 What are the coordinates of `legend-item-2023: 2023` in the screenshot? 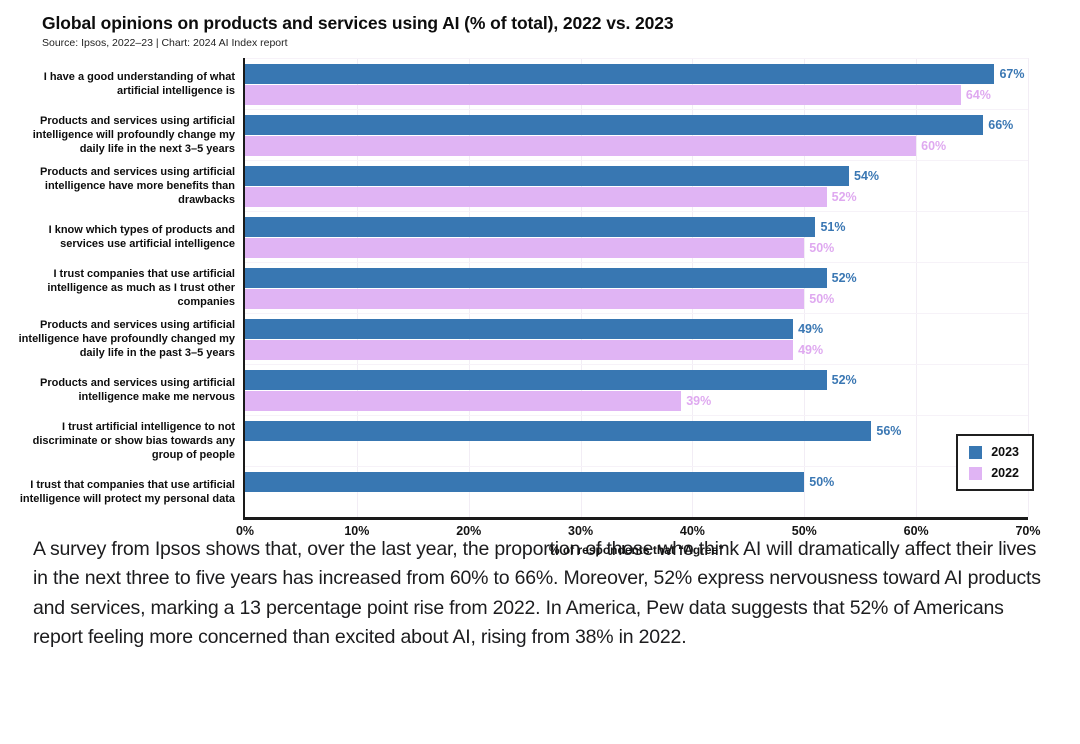 It's located at (994, 452).